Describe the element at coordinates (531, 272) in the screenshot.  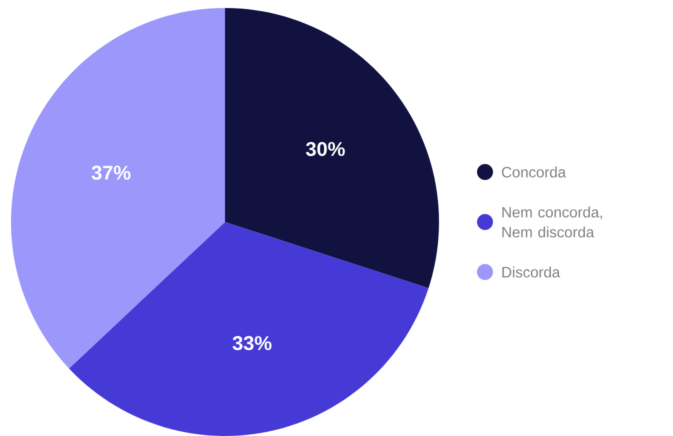
I see `legend-label: Discorda` at that location.